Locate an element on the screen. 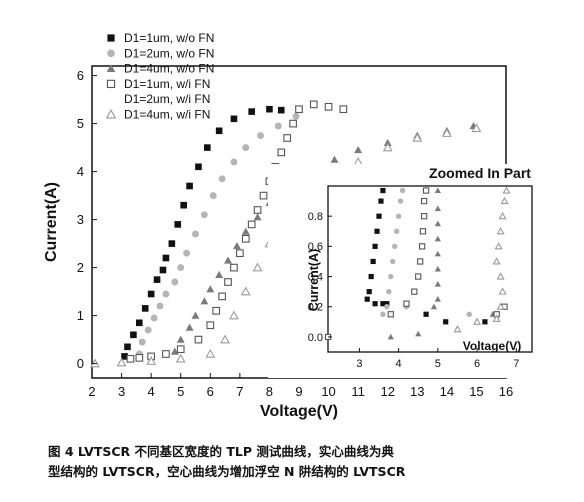  inset-x-tick-label: 4 is located at coordinates (399, 364).